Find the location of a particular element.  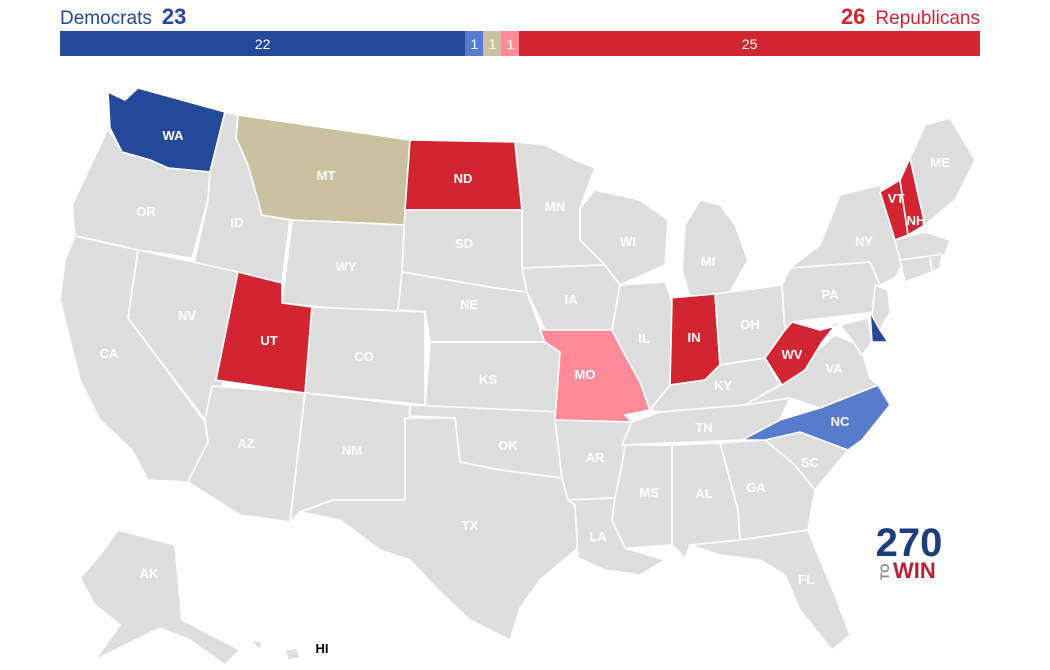

bar-segment-2: 1 is located at coordinates (492, 43).